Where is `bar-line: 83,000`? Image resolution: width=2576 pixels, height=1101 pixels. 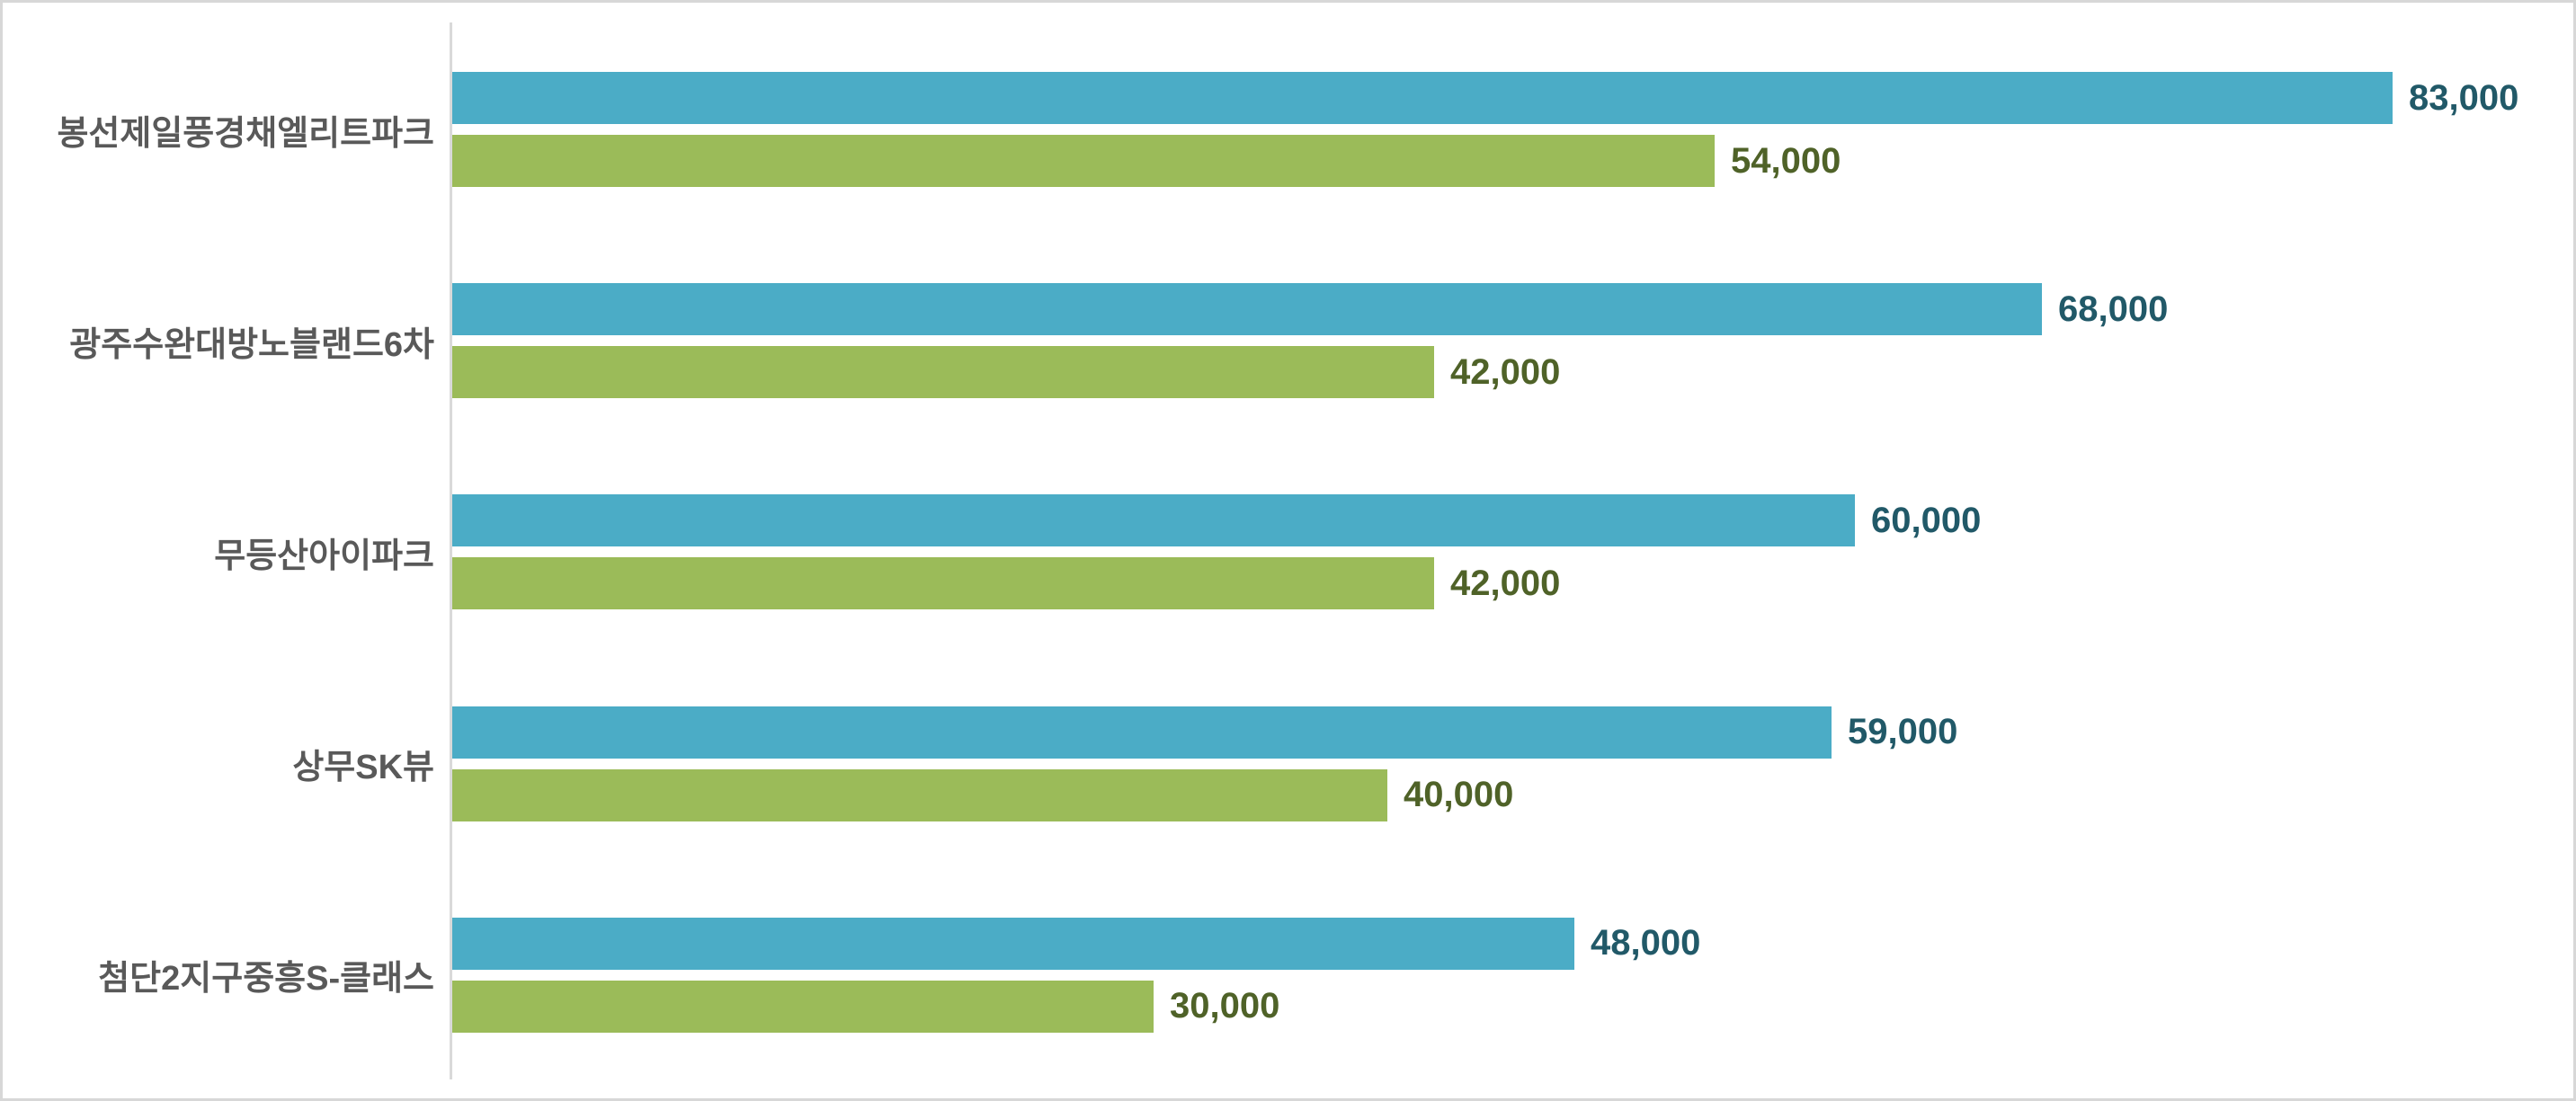
bar-line: 83,000 is located at coordinates (1513, 98).